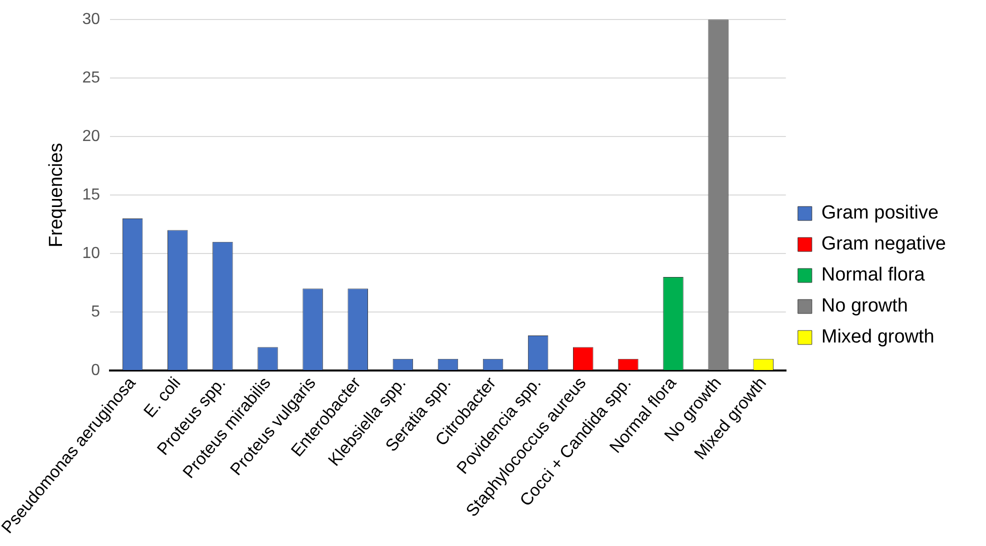 The width and height of the screenshot is (986, 546). What do you see at coordinates (91, 78) in the screenshot?
I see `y-tick-label: 25` at bounding box center [91, 78].